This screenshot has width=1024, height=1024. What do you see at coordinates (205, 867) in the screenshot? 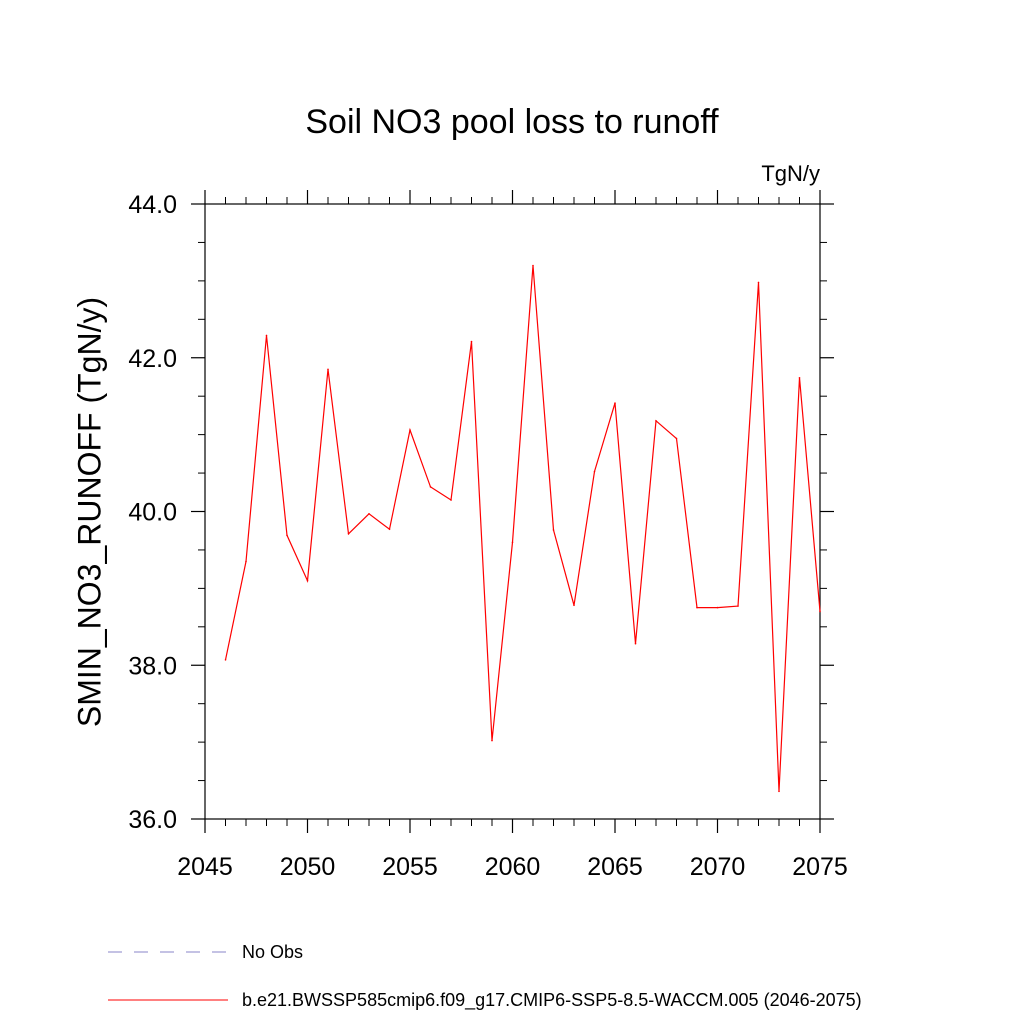
I see `x-tick-label: 2045` at bounding box center [205, 867].